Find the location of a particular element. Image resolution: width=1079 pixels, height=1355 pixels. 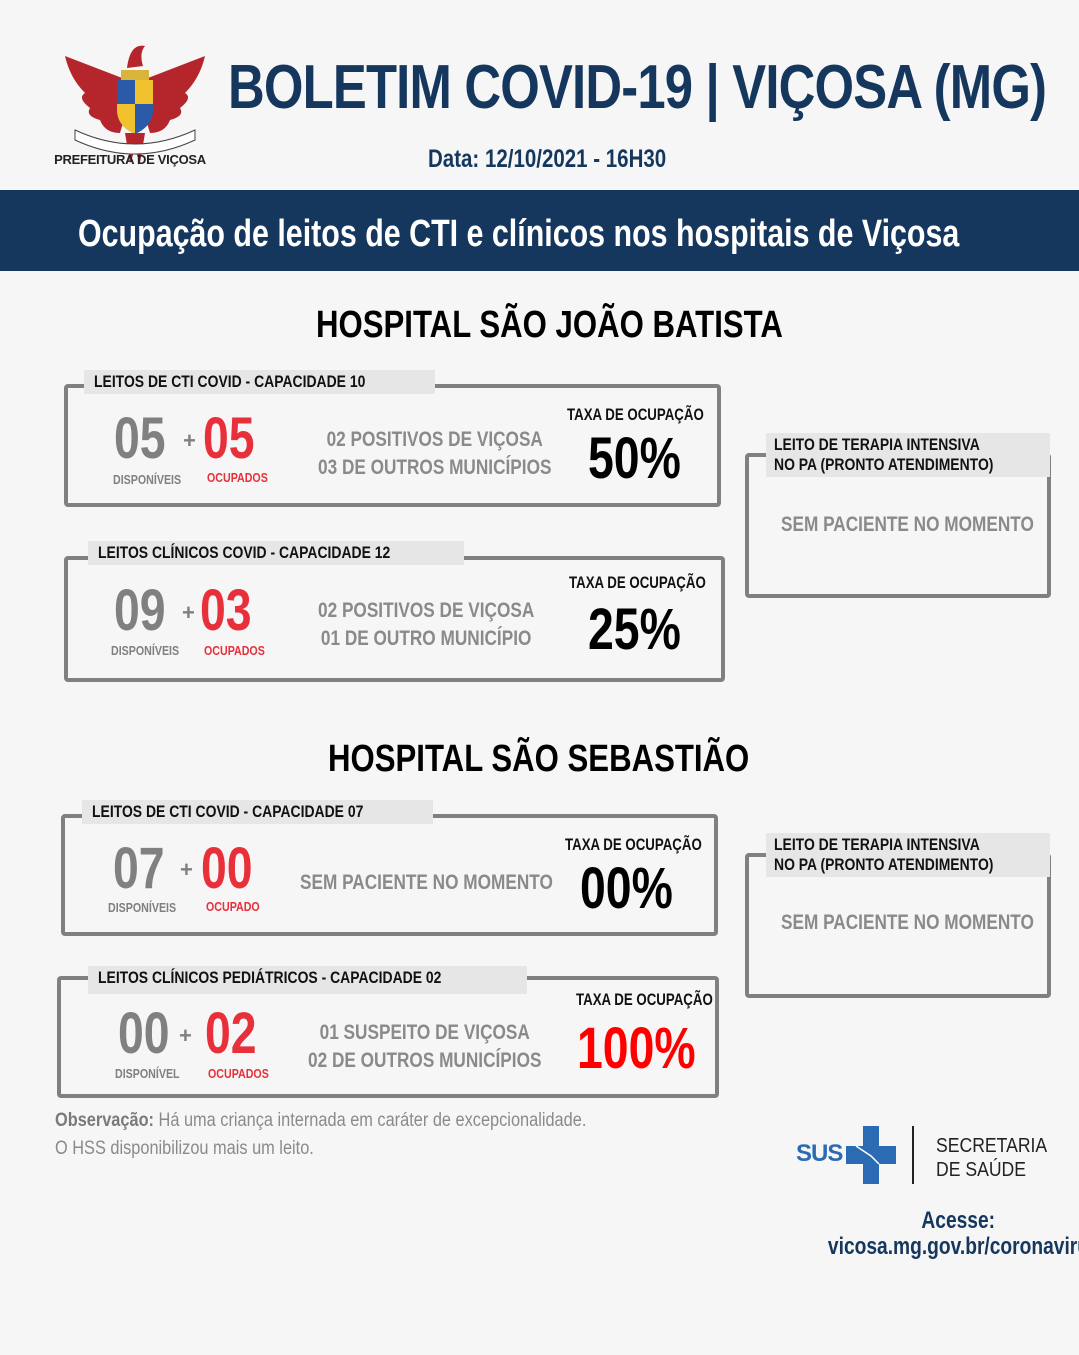

available-count: 07 is located at coordinates (139, 868).